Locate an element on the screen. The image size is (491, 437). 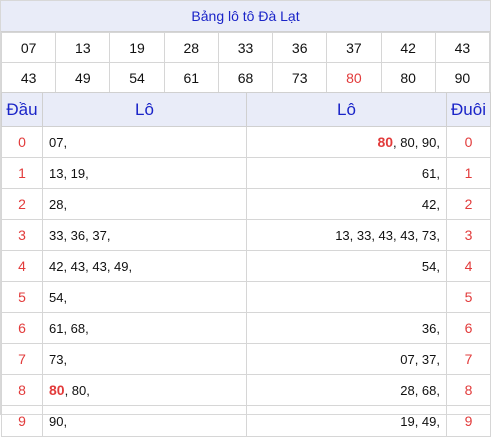
lo-left-text: 90, is located at coordinates (58, 421).